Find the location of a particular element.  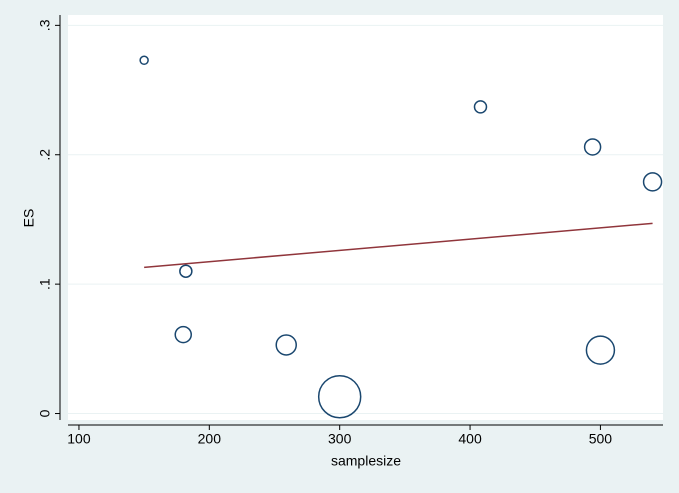

fit-line is located at coordinates (398, 245).